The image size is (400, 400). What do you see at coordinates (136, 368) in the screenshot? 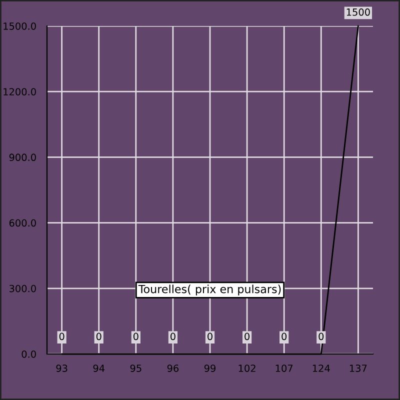
I see `x-tick-label: 95` at bounding box center [136, 368].